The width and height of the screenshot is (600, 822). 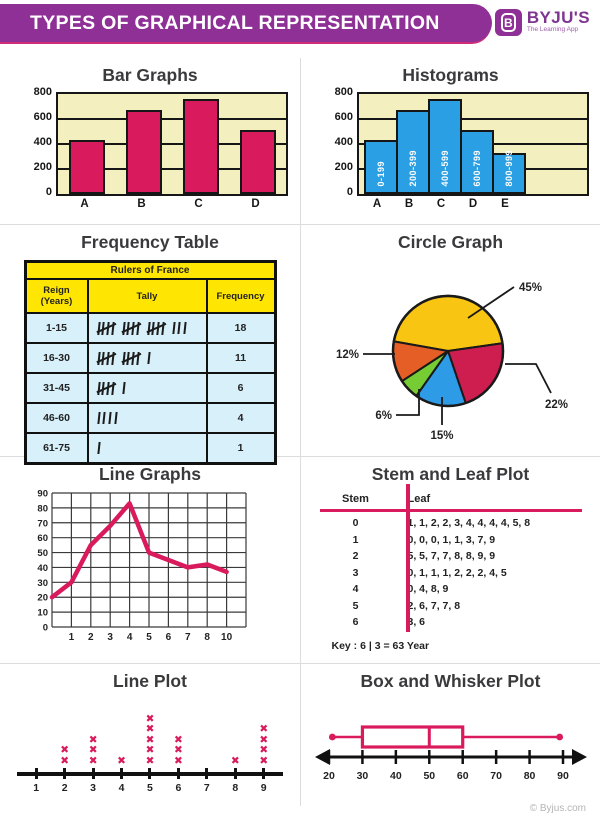 What do you see at coordinates (380, 645) in the screenshot?
I see `stem-leaf-key: Key : 6 | 3 = 63 Year` at bounding box center [380, 645].